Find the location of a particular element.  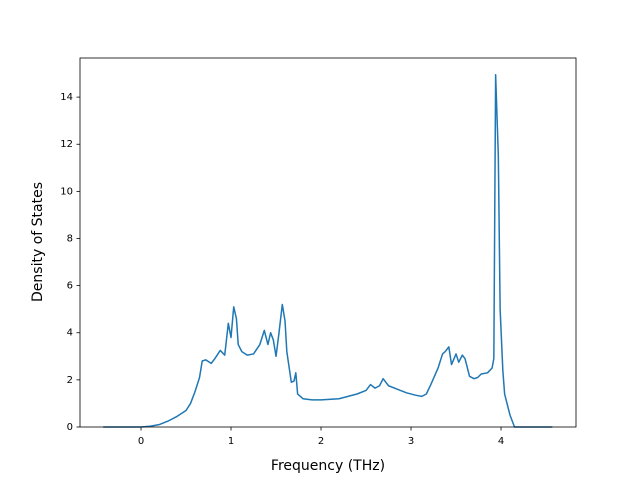

y-axis-label: Density of States is located at coordinates (38, 242).